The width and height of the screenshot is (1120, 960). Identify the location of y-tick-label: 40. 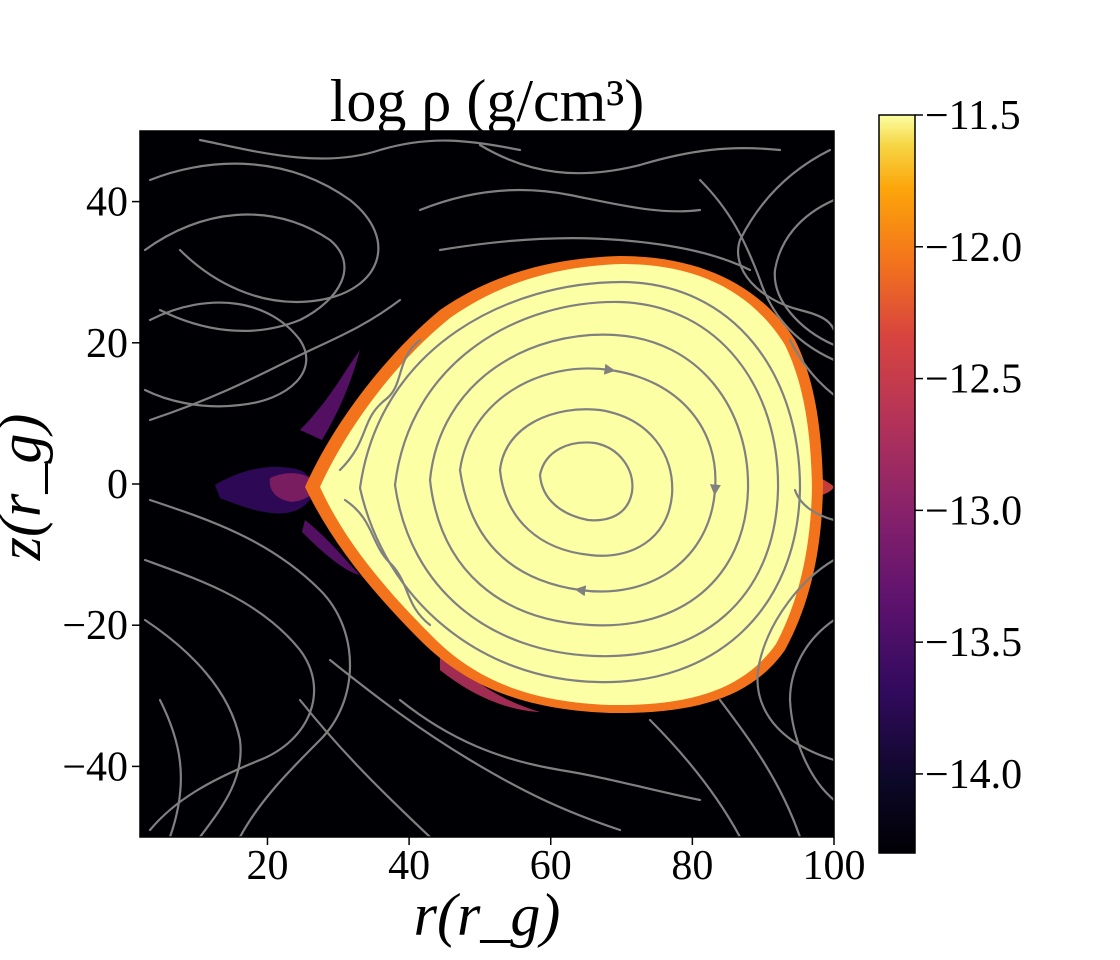
(107, 203).